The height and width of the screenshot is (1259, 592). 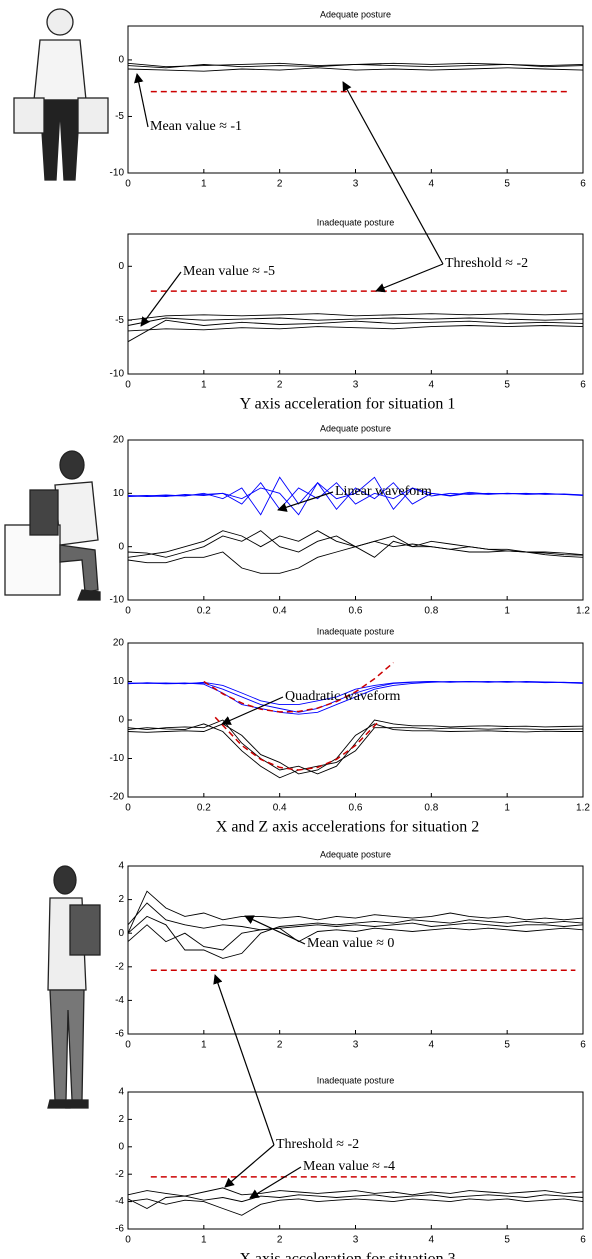 What do you see at coordinates (229, 271) in the screenshot?
I see `annotation: Mean value ≈ -5` at bounding box center [229, 271].